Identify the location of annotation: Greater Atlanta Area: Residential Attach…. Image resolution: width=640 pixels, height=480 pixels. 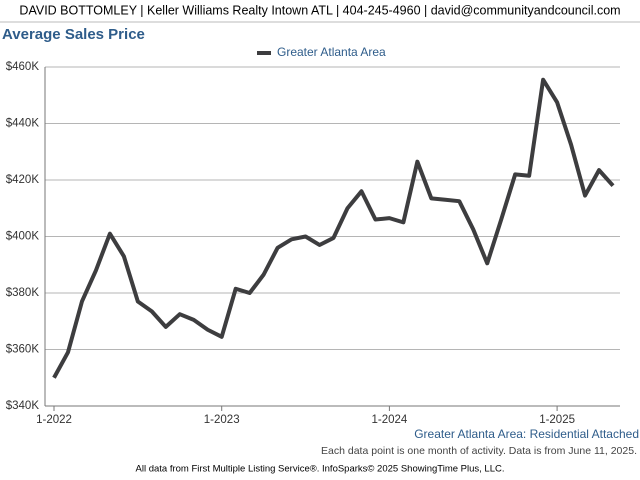
(526, 434).